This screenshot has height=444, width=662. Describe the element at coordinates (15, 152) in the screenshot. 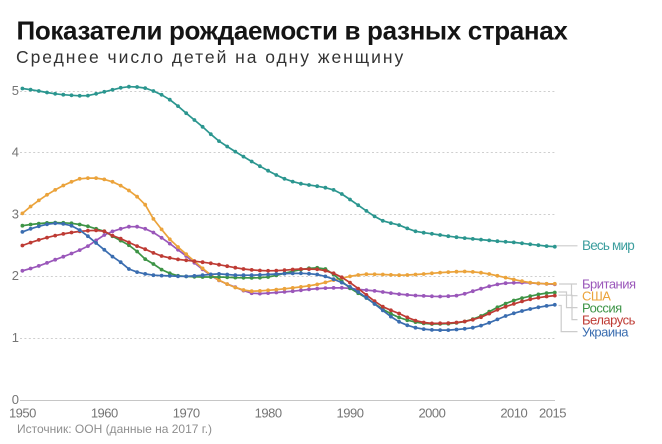

I see `svg-text: 4` at that location.